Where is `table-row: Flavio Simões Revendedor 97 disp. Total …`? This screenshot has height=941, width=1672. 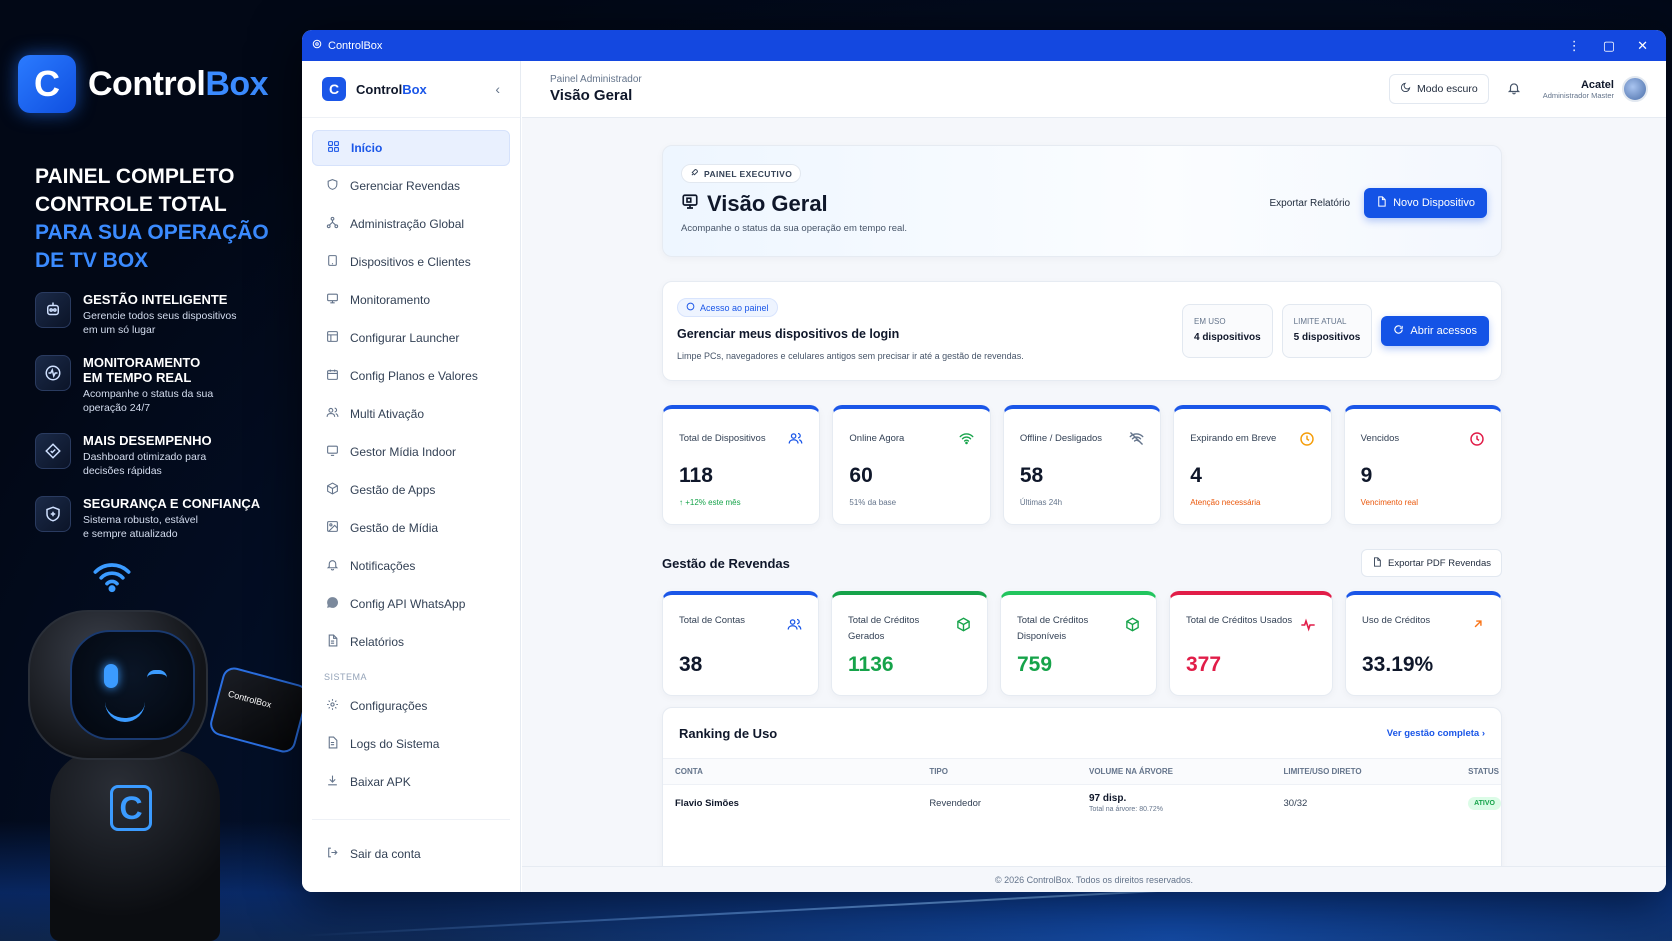 table-row: Flavio Simões Revendedor 97 disp. Total … is located at coordinates (1082, 803).